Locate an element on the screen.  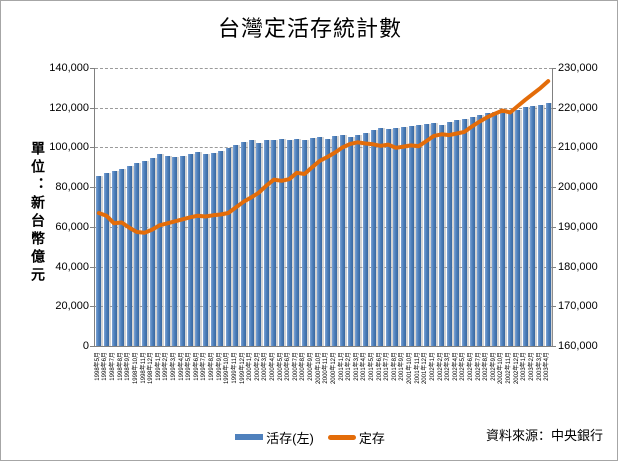
x-axis-label: 2002年8月 is located at coordinates (486, 366).